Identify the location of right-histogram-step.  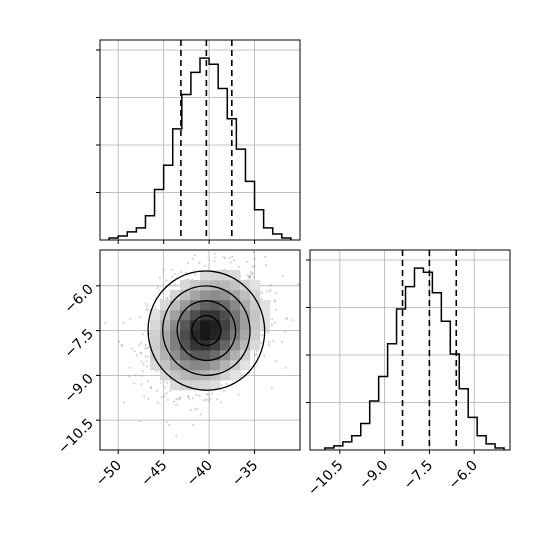
(414, 358).